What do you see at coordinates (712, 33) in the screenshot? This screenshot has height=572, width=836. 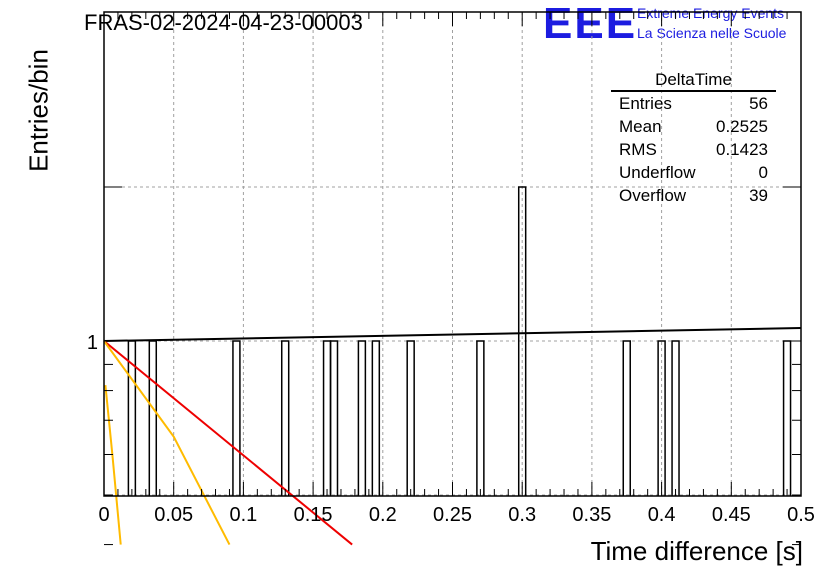 I see `logo-line-2: La Scienza nelle Scuole` at bounding box center [712, 33].